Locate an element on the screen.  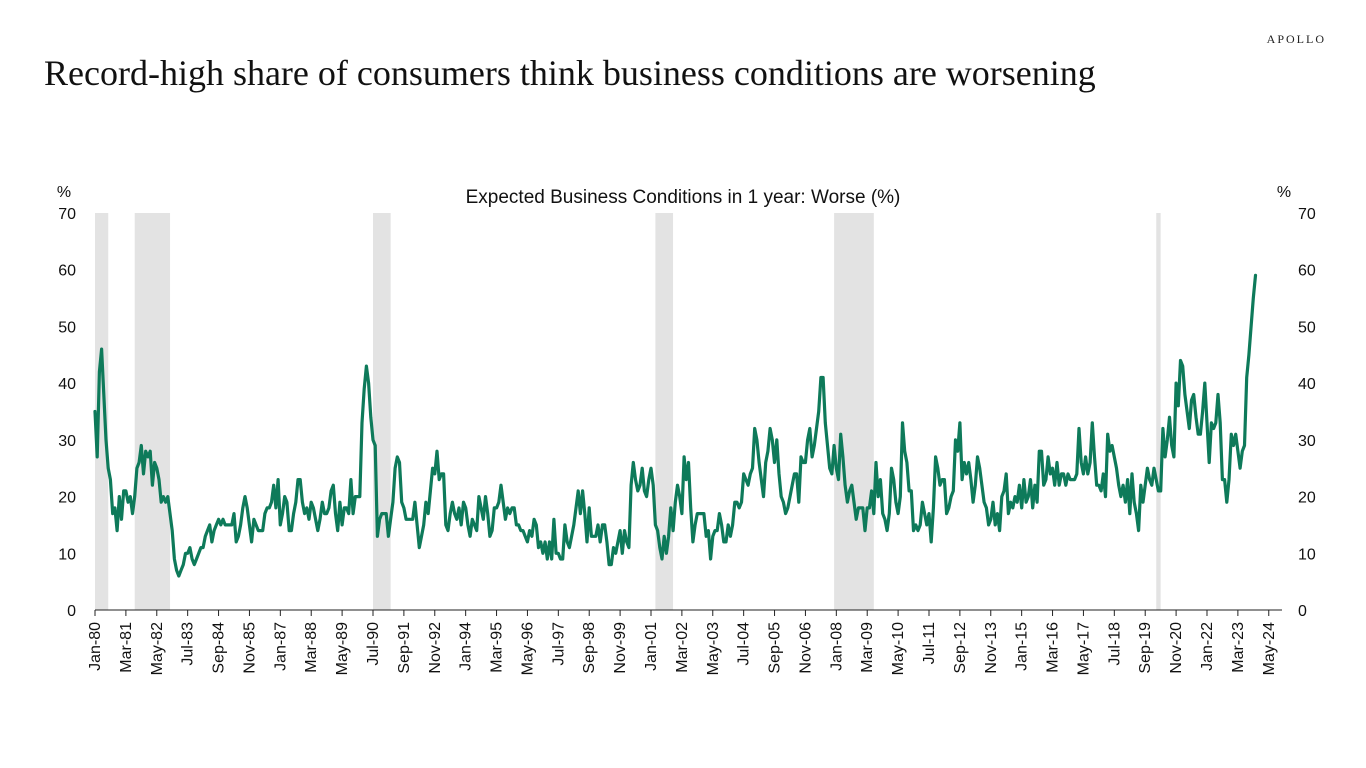
x-tick-label: Jul-97 is located at coordinates (558, 644).